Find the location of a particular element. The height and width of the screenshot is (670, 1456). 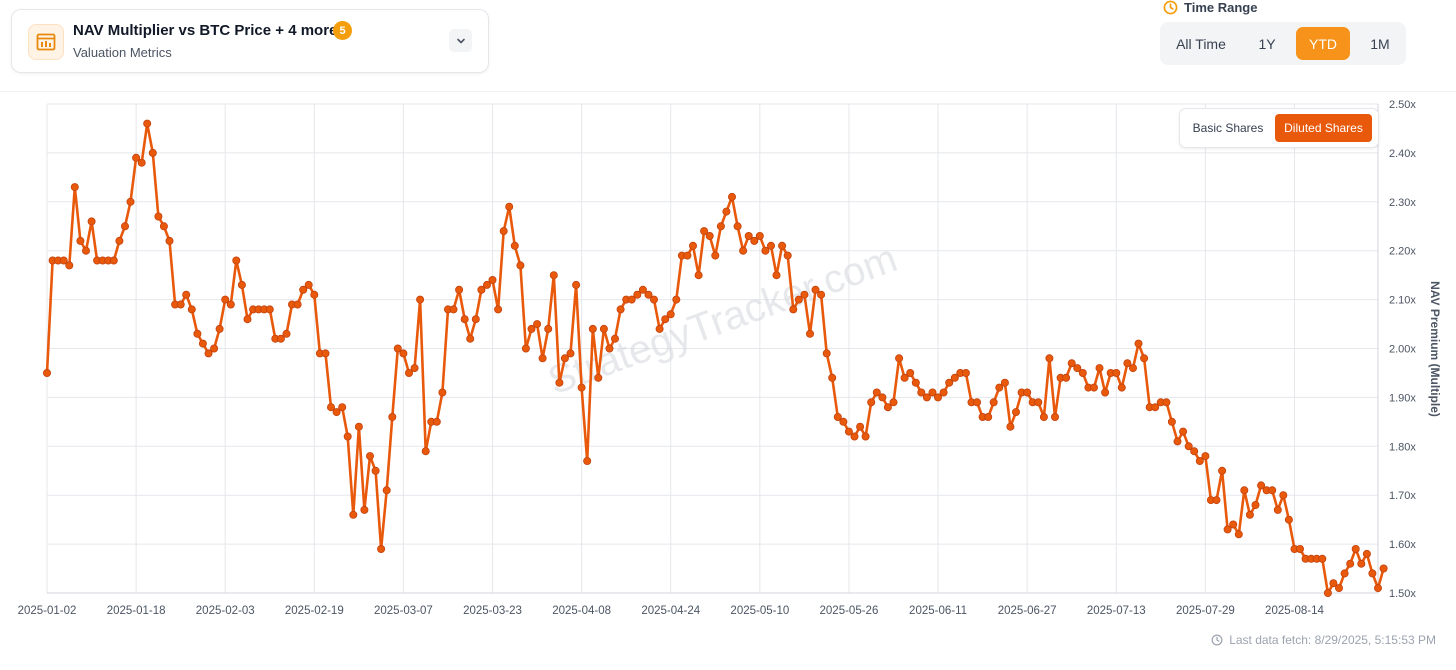

metric-dropdown-button is located at coordinates (460, 40).